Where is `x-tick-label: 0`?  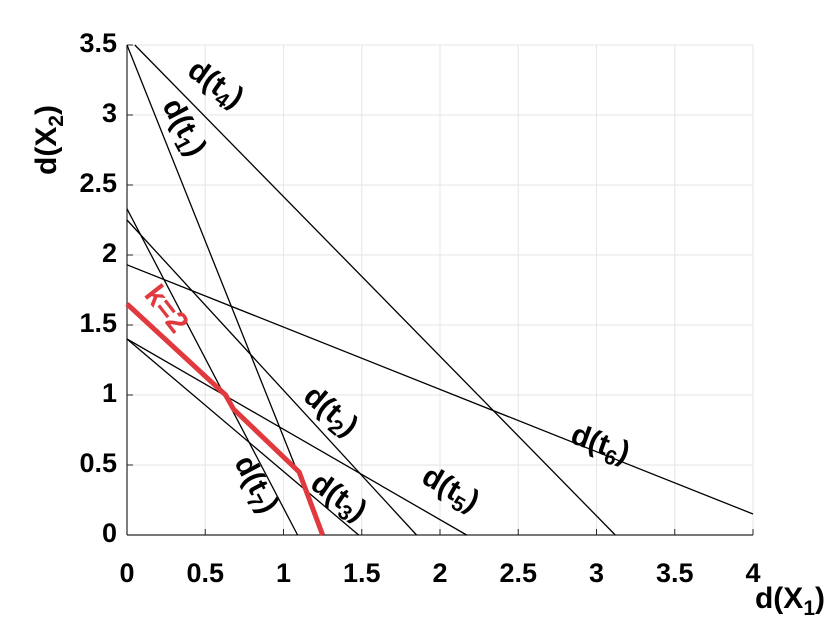 x-tick-label: 0 is located at coordinates (126, 573).